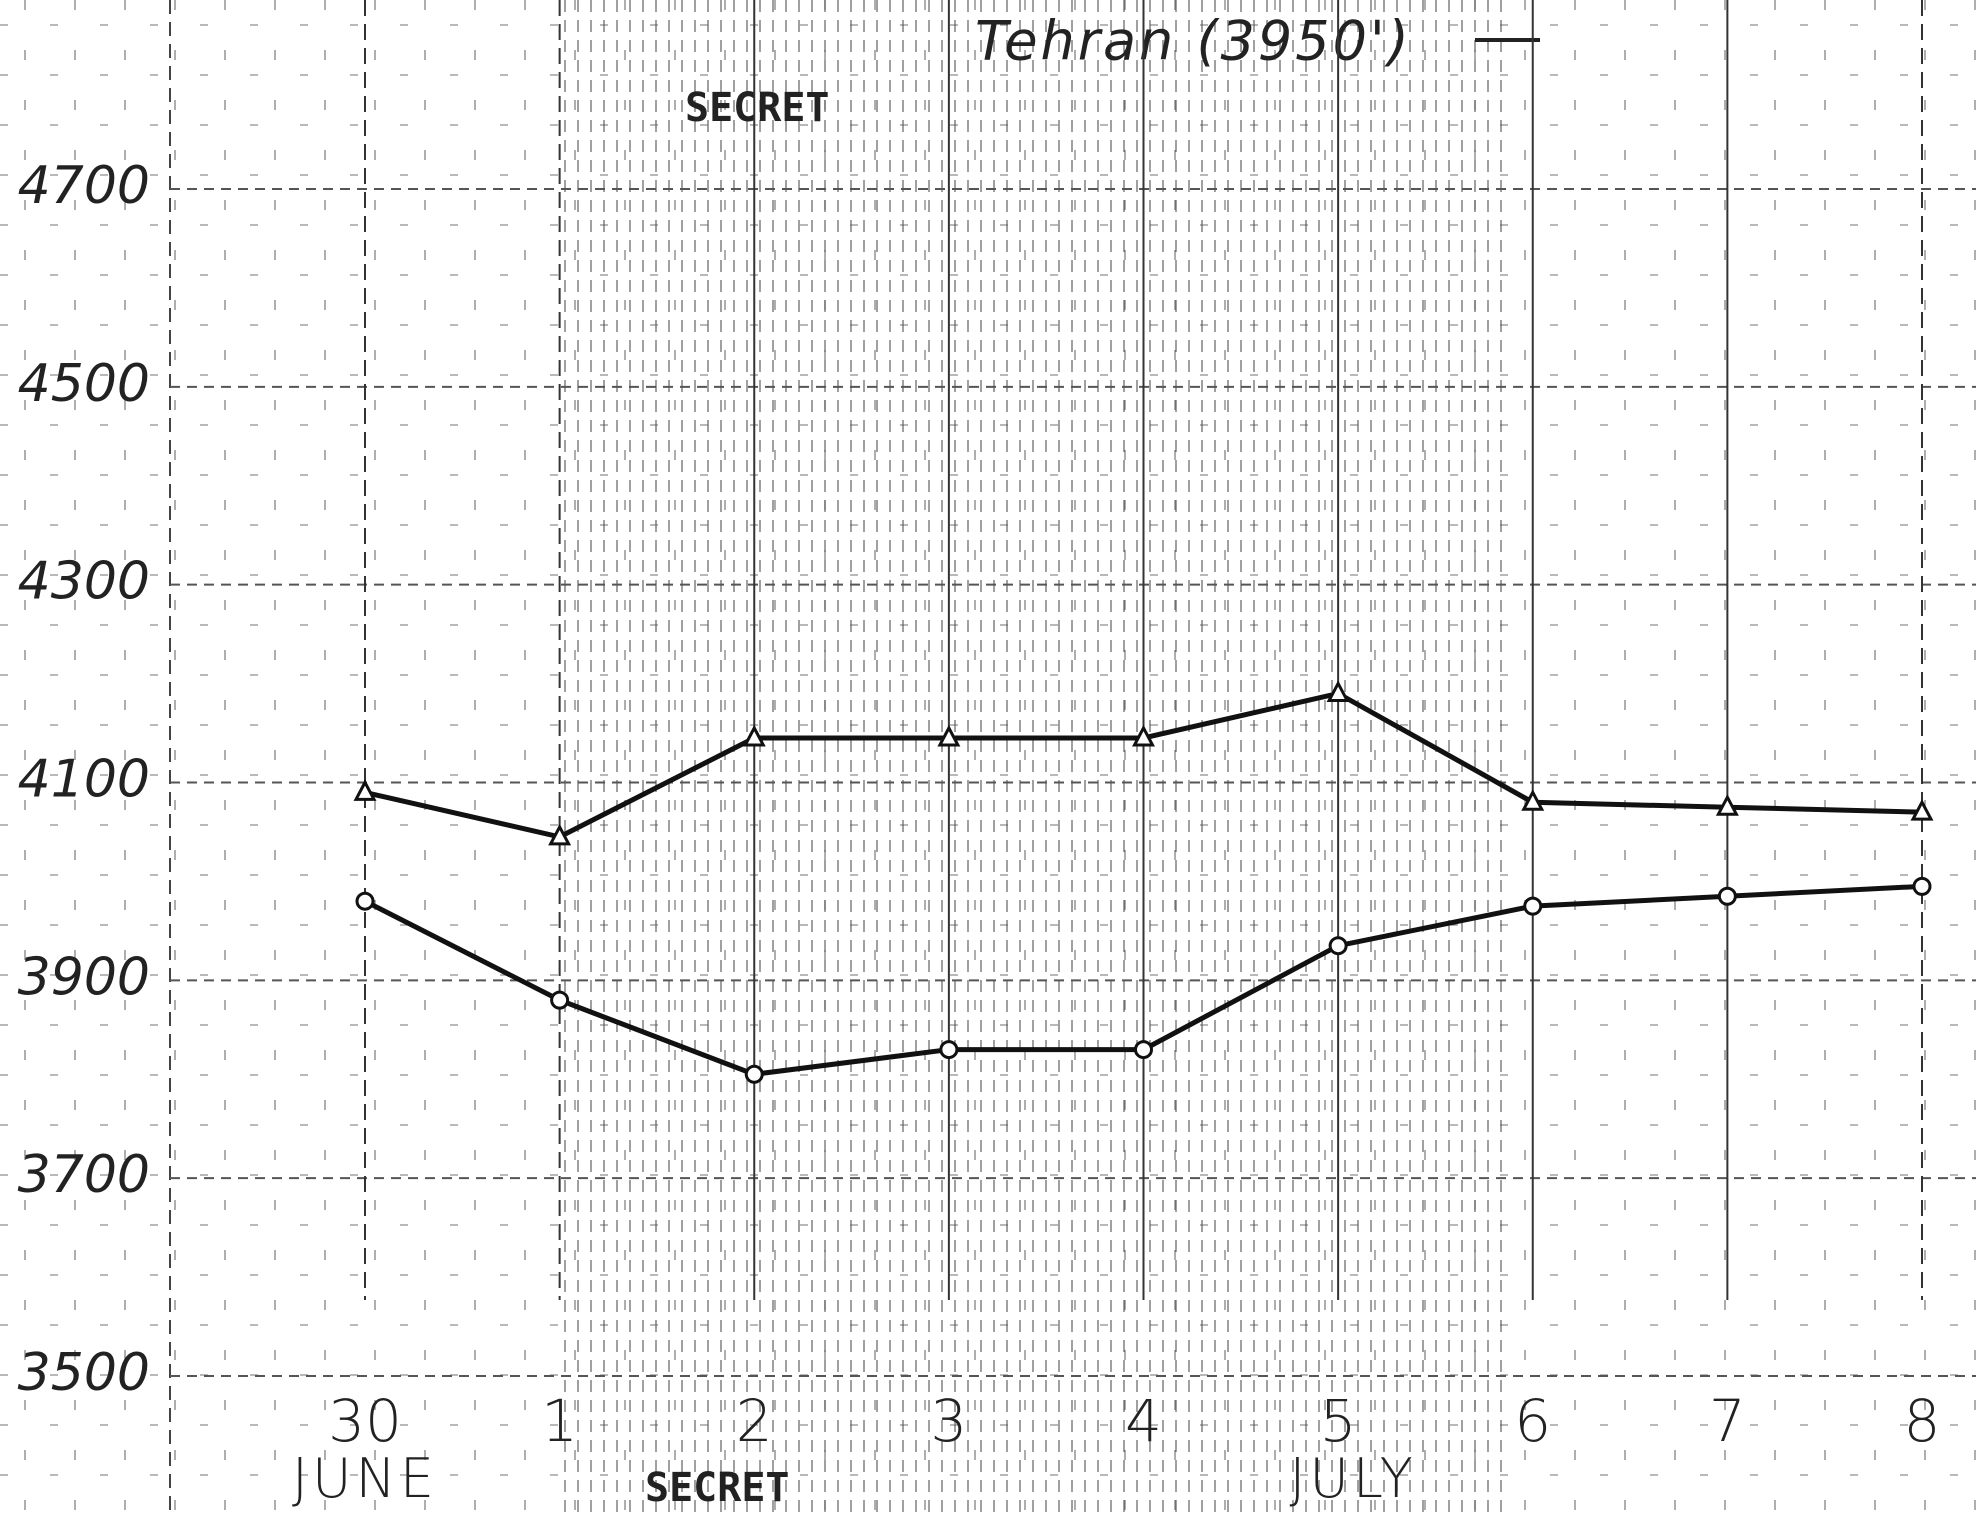  What do you see at coordinates (365, 1421) in the screenshot?
I see `x-tick-label: 30` at bounding box center [365, 1421].